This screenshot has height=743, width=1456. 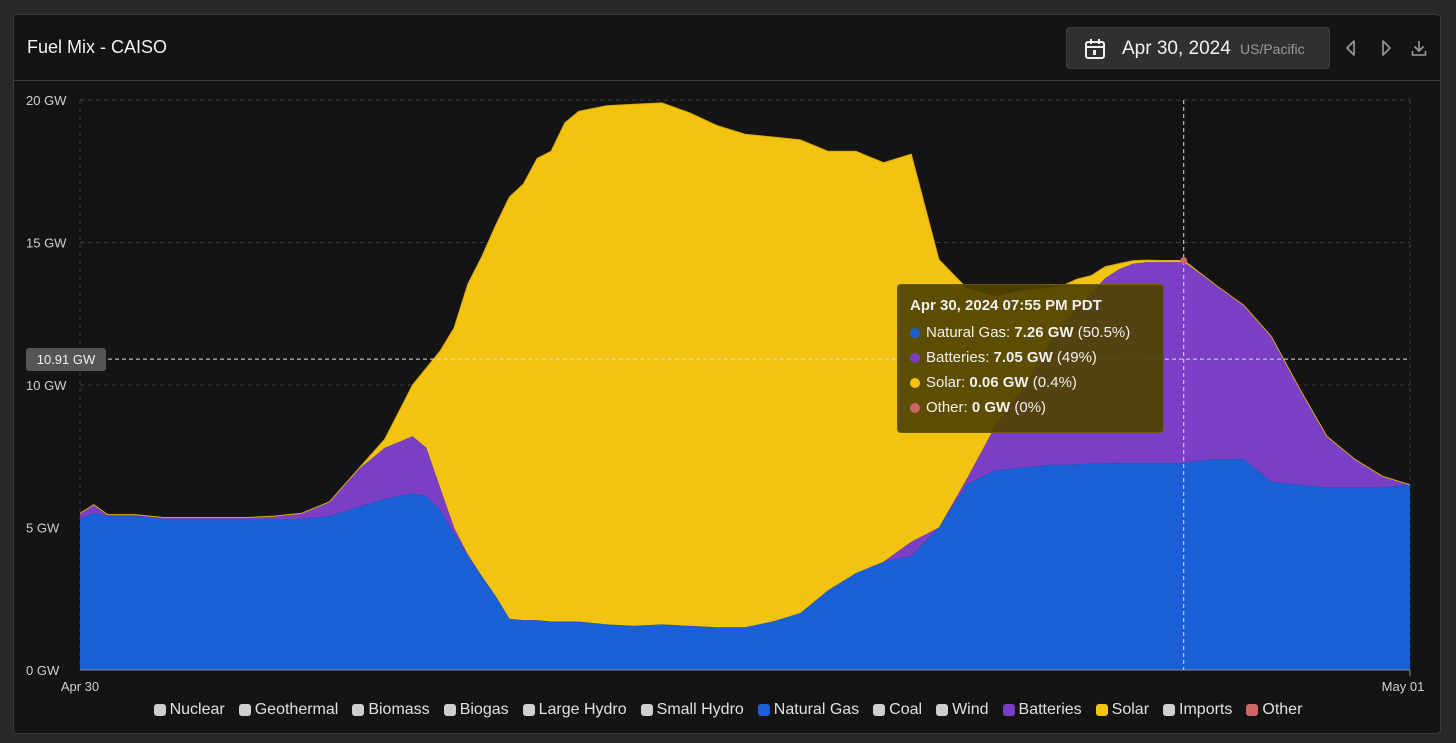 I want to click on legend-item-biogas: Biogas, so click(x=476, y=710).